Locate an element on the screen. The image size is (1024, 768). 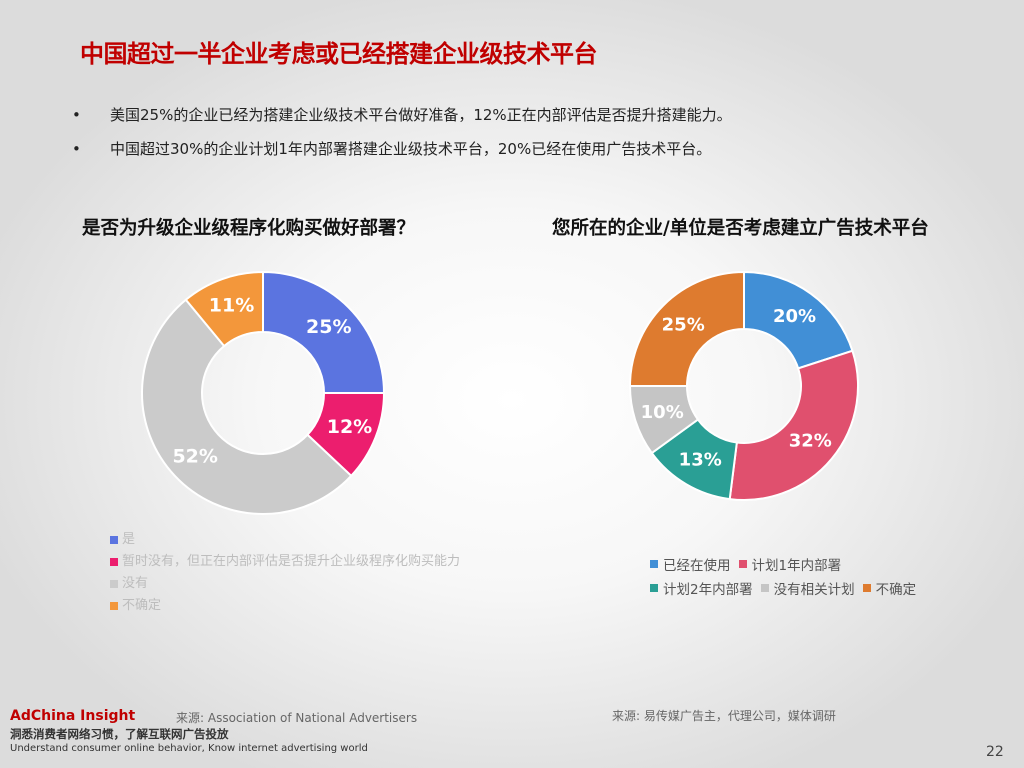
slice-data-label: 52% is located at coordinates (194, 457).